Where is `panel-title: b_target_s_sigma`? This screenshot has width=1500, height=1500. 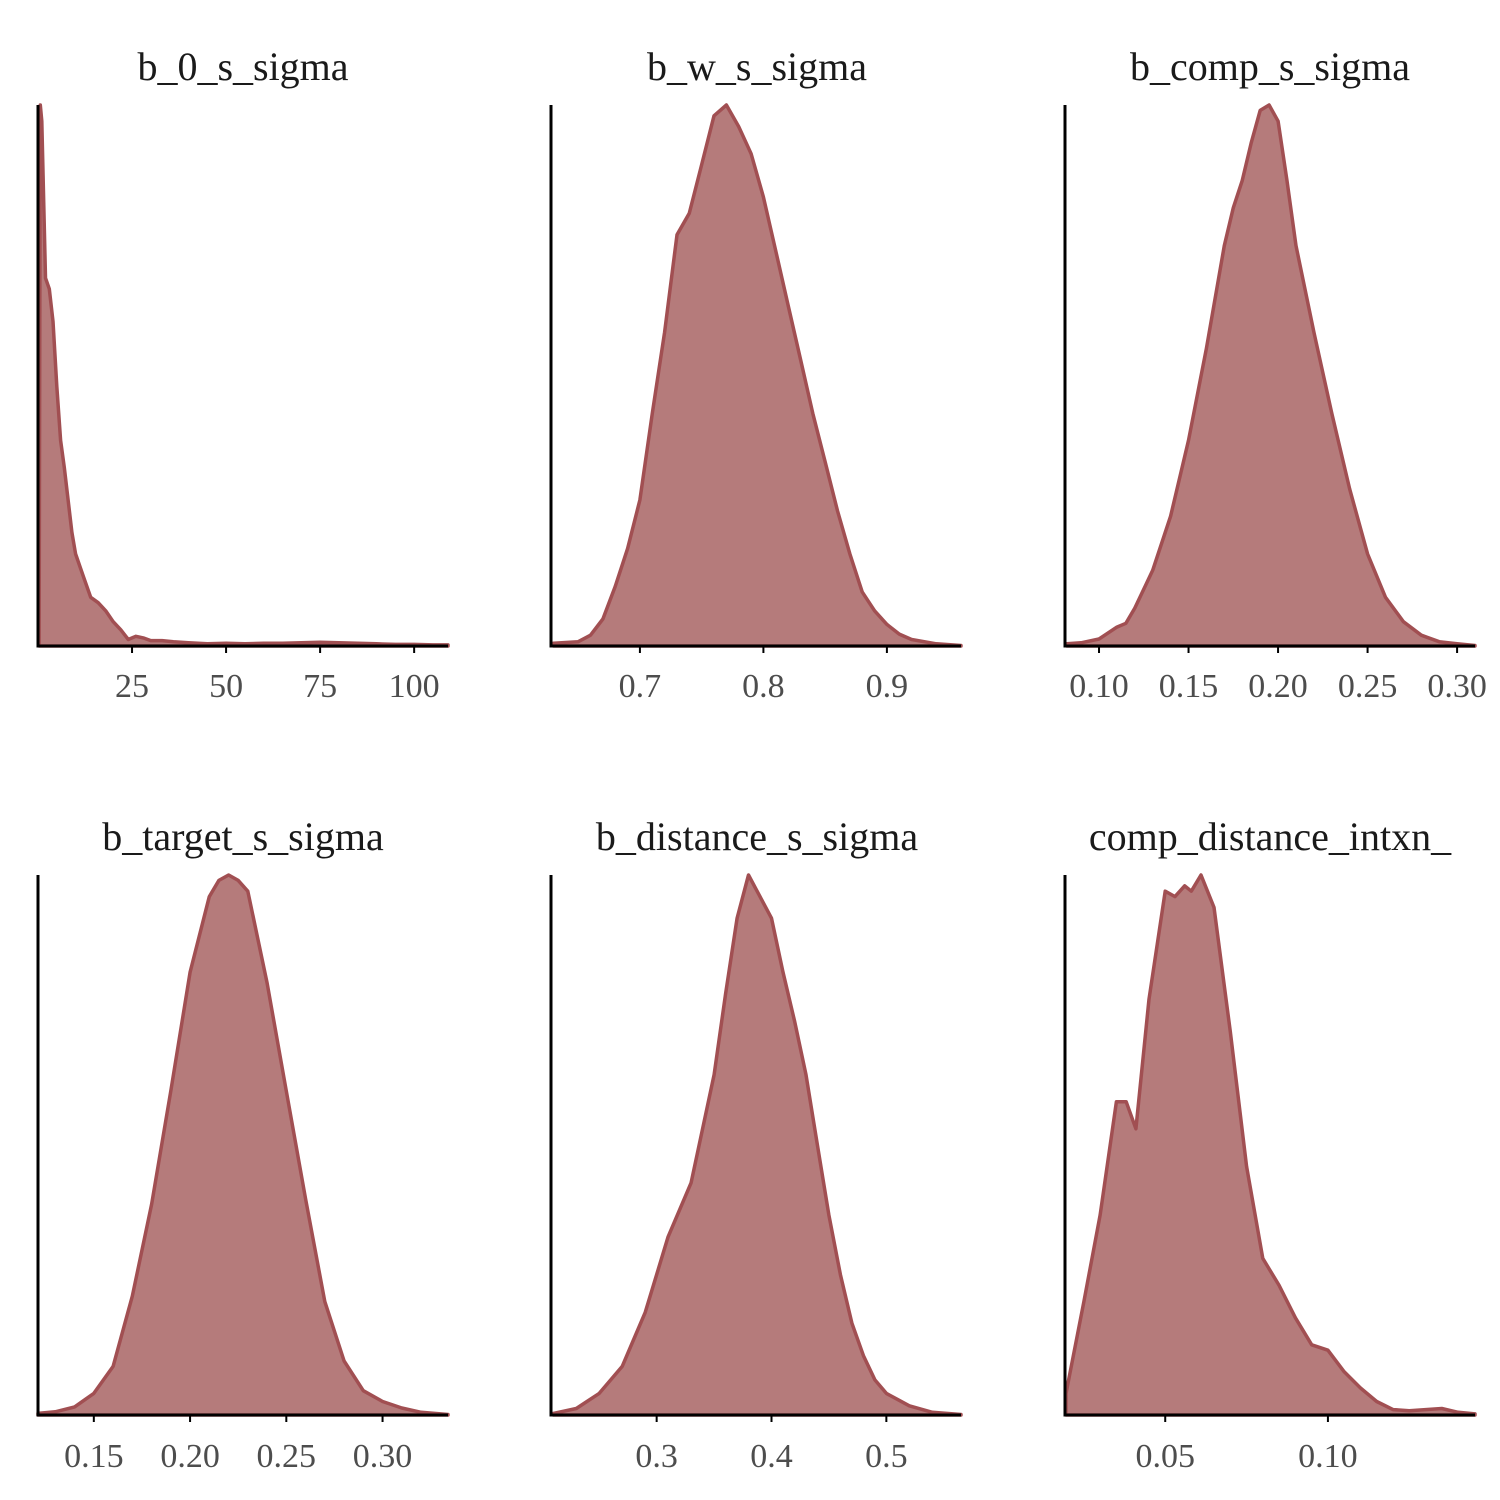
panel-title: b_target_s_sigma is located at coordinates (243, 836).